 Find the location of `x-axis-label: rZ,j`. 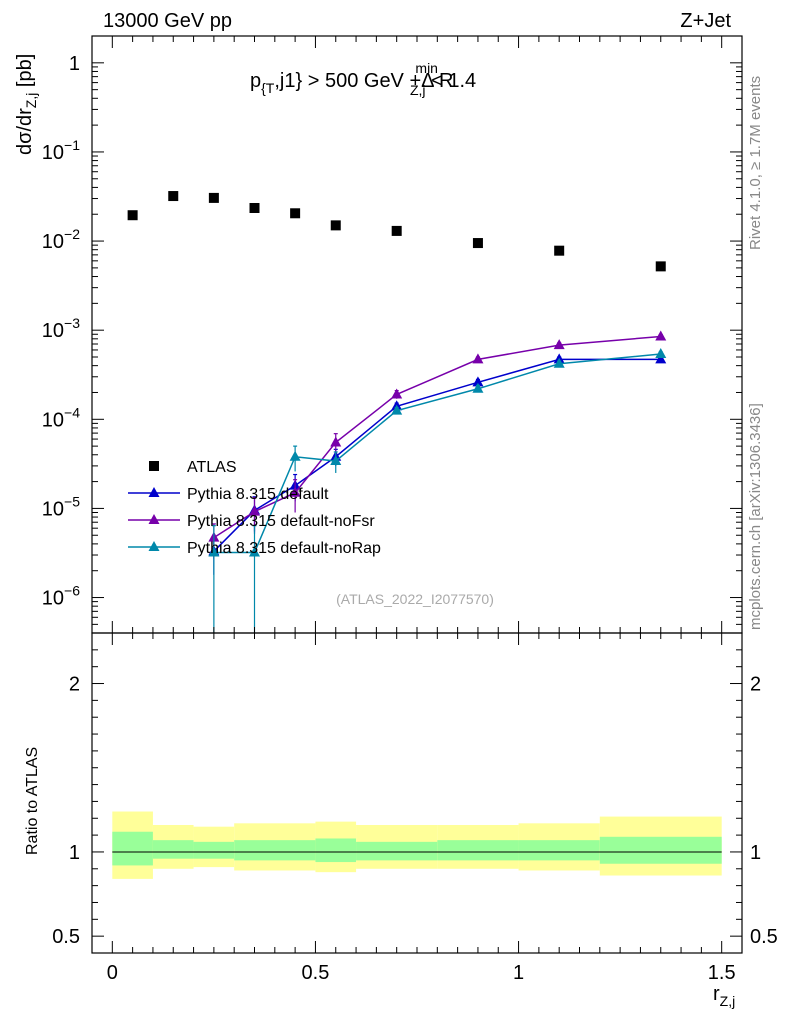

x-axis-label: rZ,j is located at coordinates (724, 996).